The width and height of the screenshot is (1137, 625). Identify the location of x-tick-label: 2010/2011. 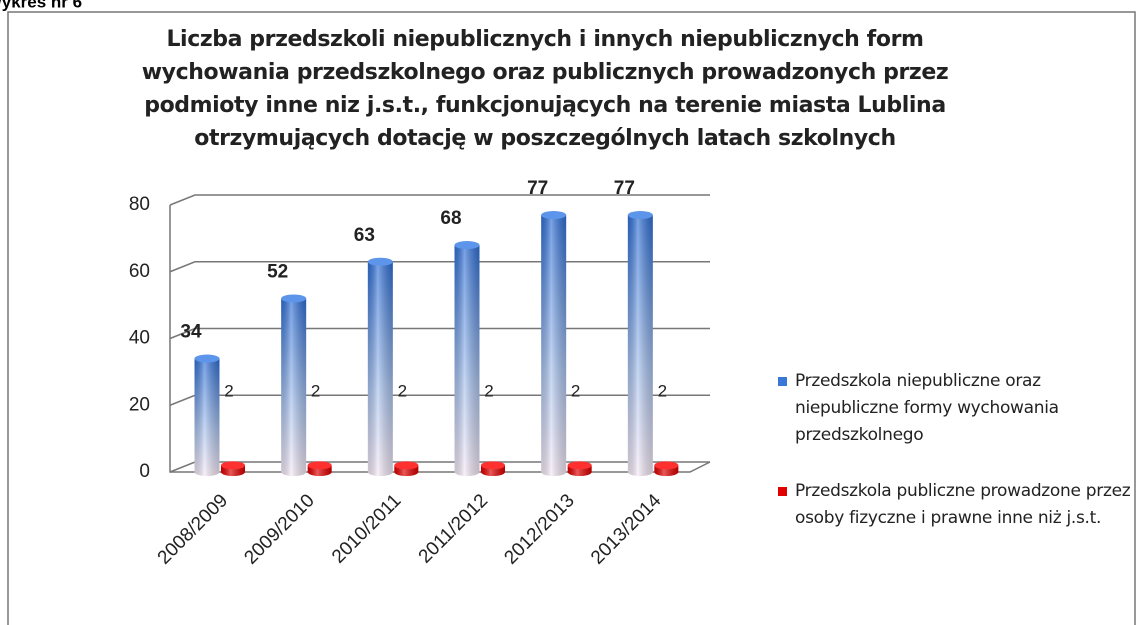
(366, 528).